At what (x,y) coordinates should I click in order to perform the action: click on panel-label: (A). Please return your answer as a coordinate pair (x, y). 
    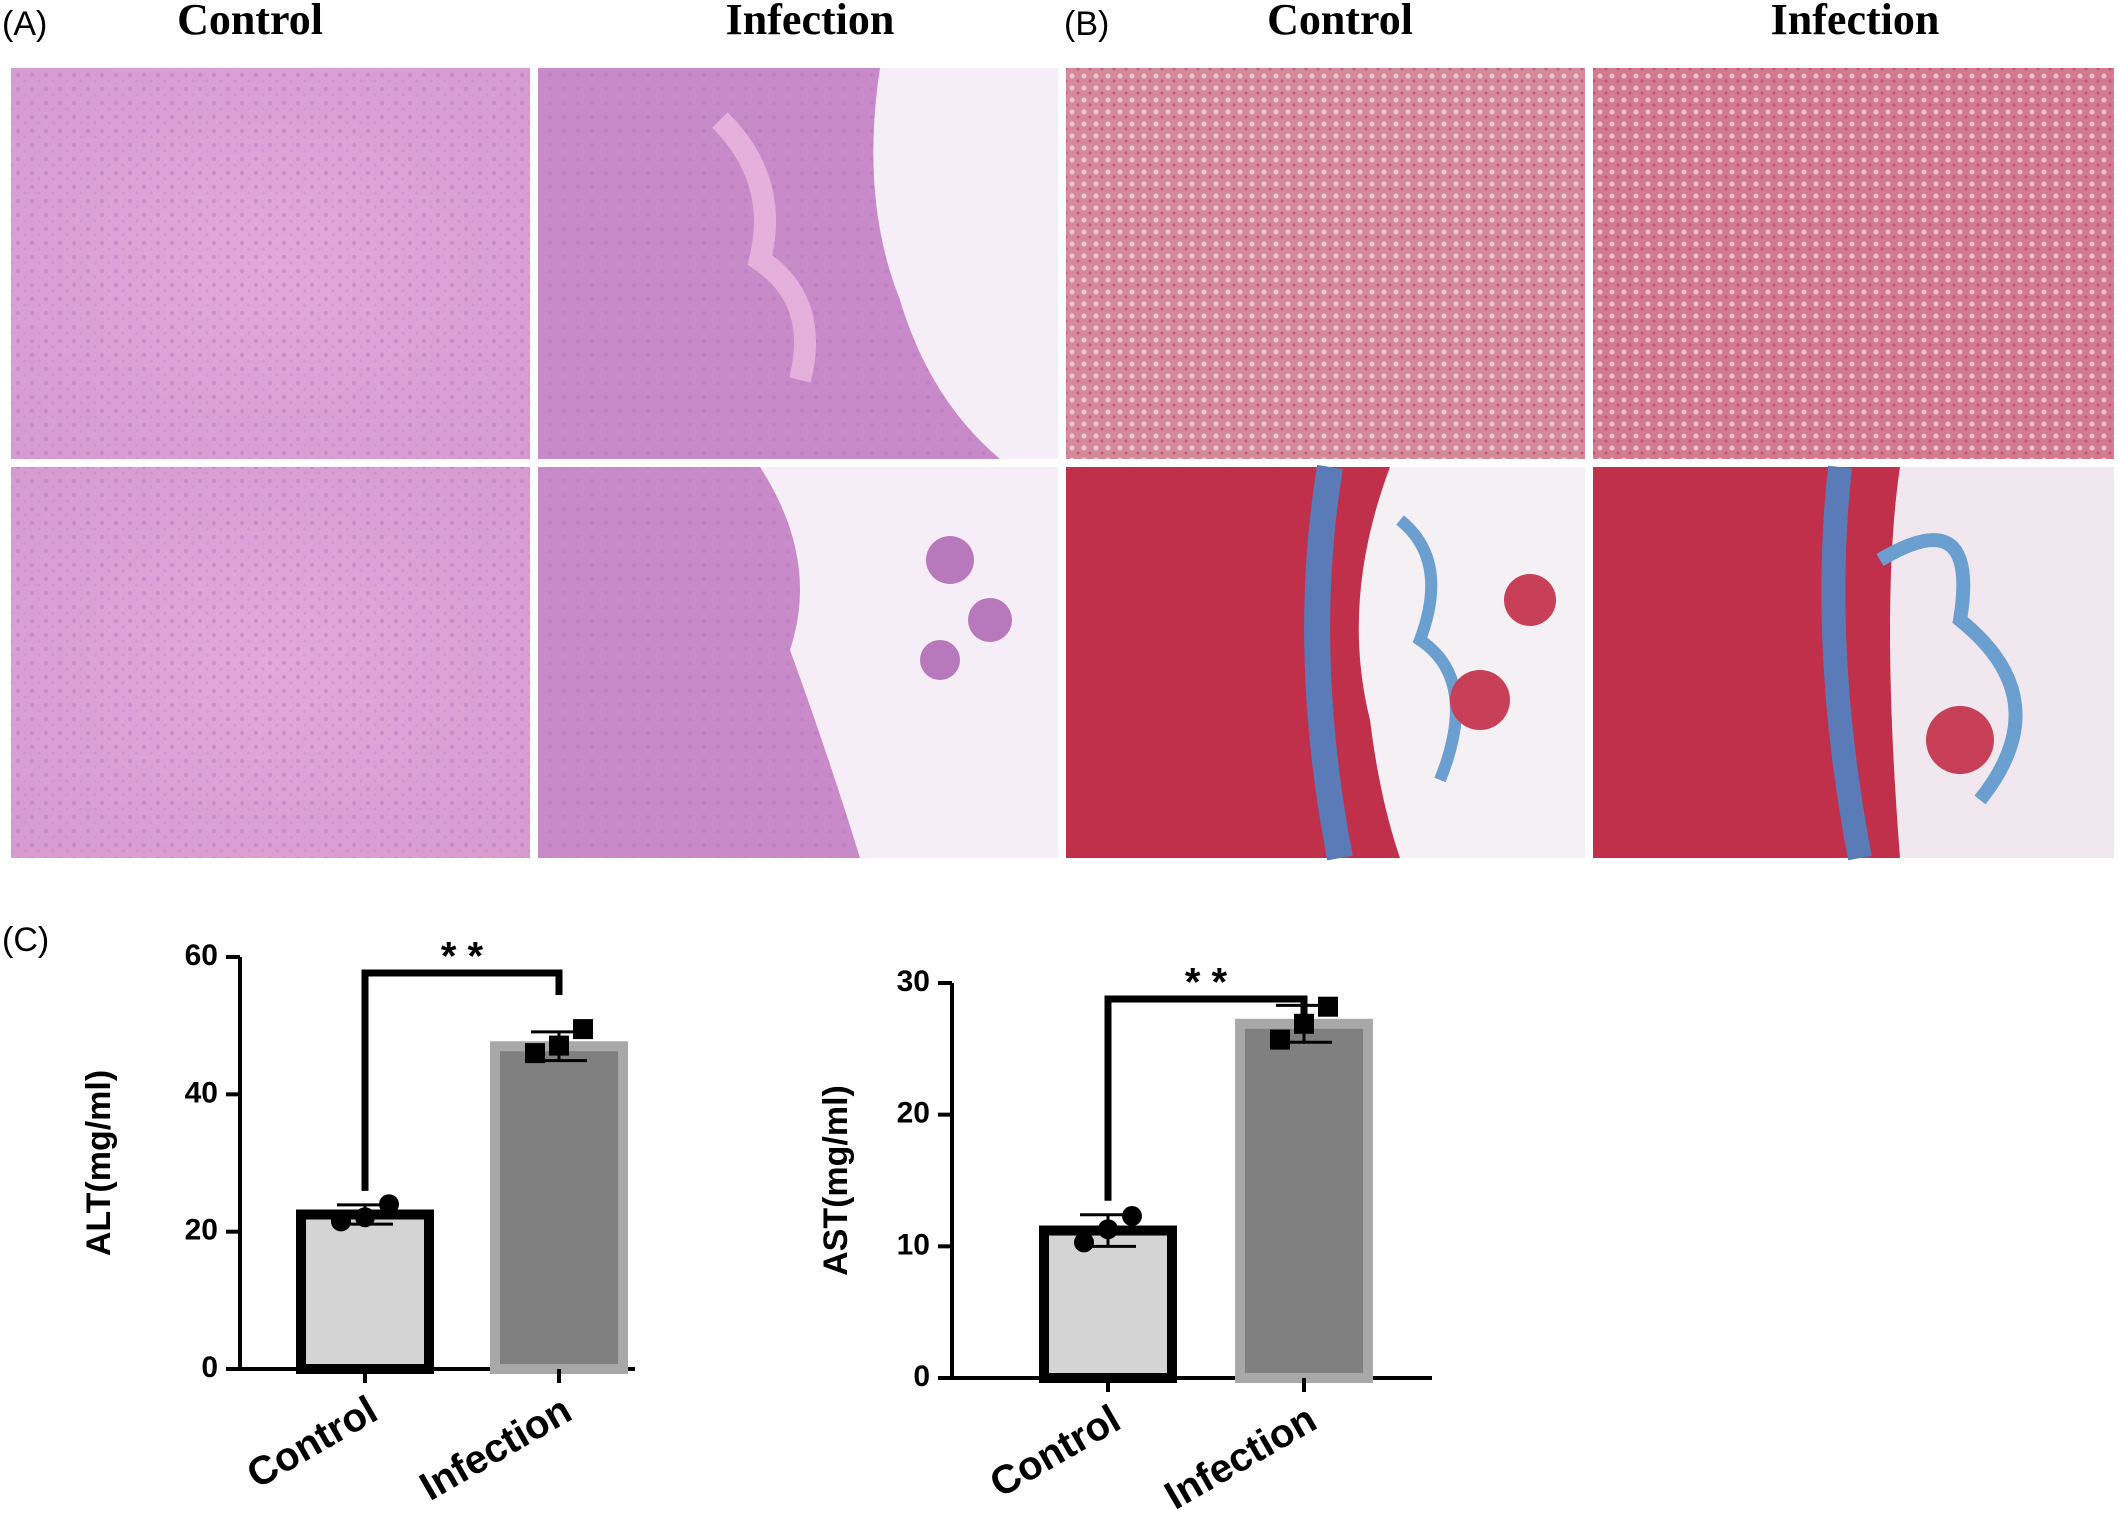
    Looking at the image, I should click on (24, 24).